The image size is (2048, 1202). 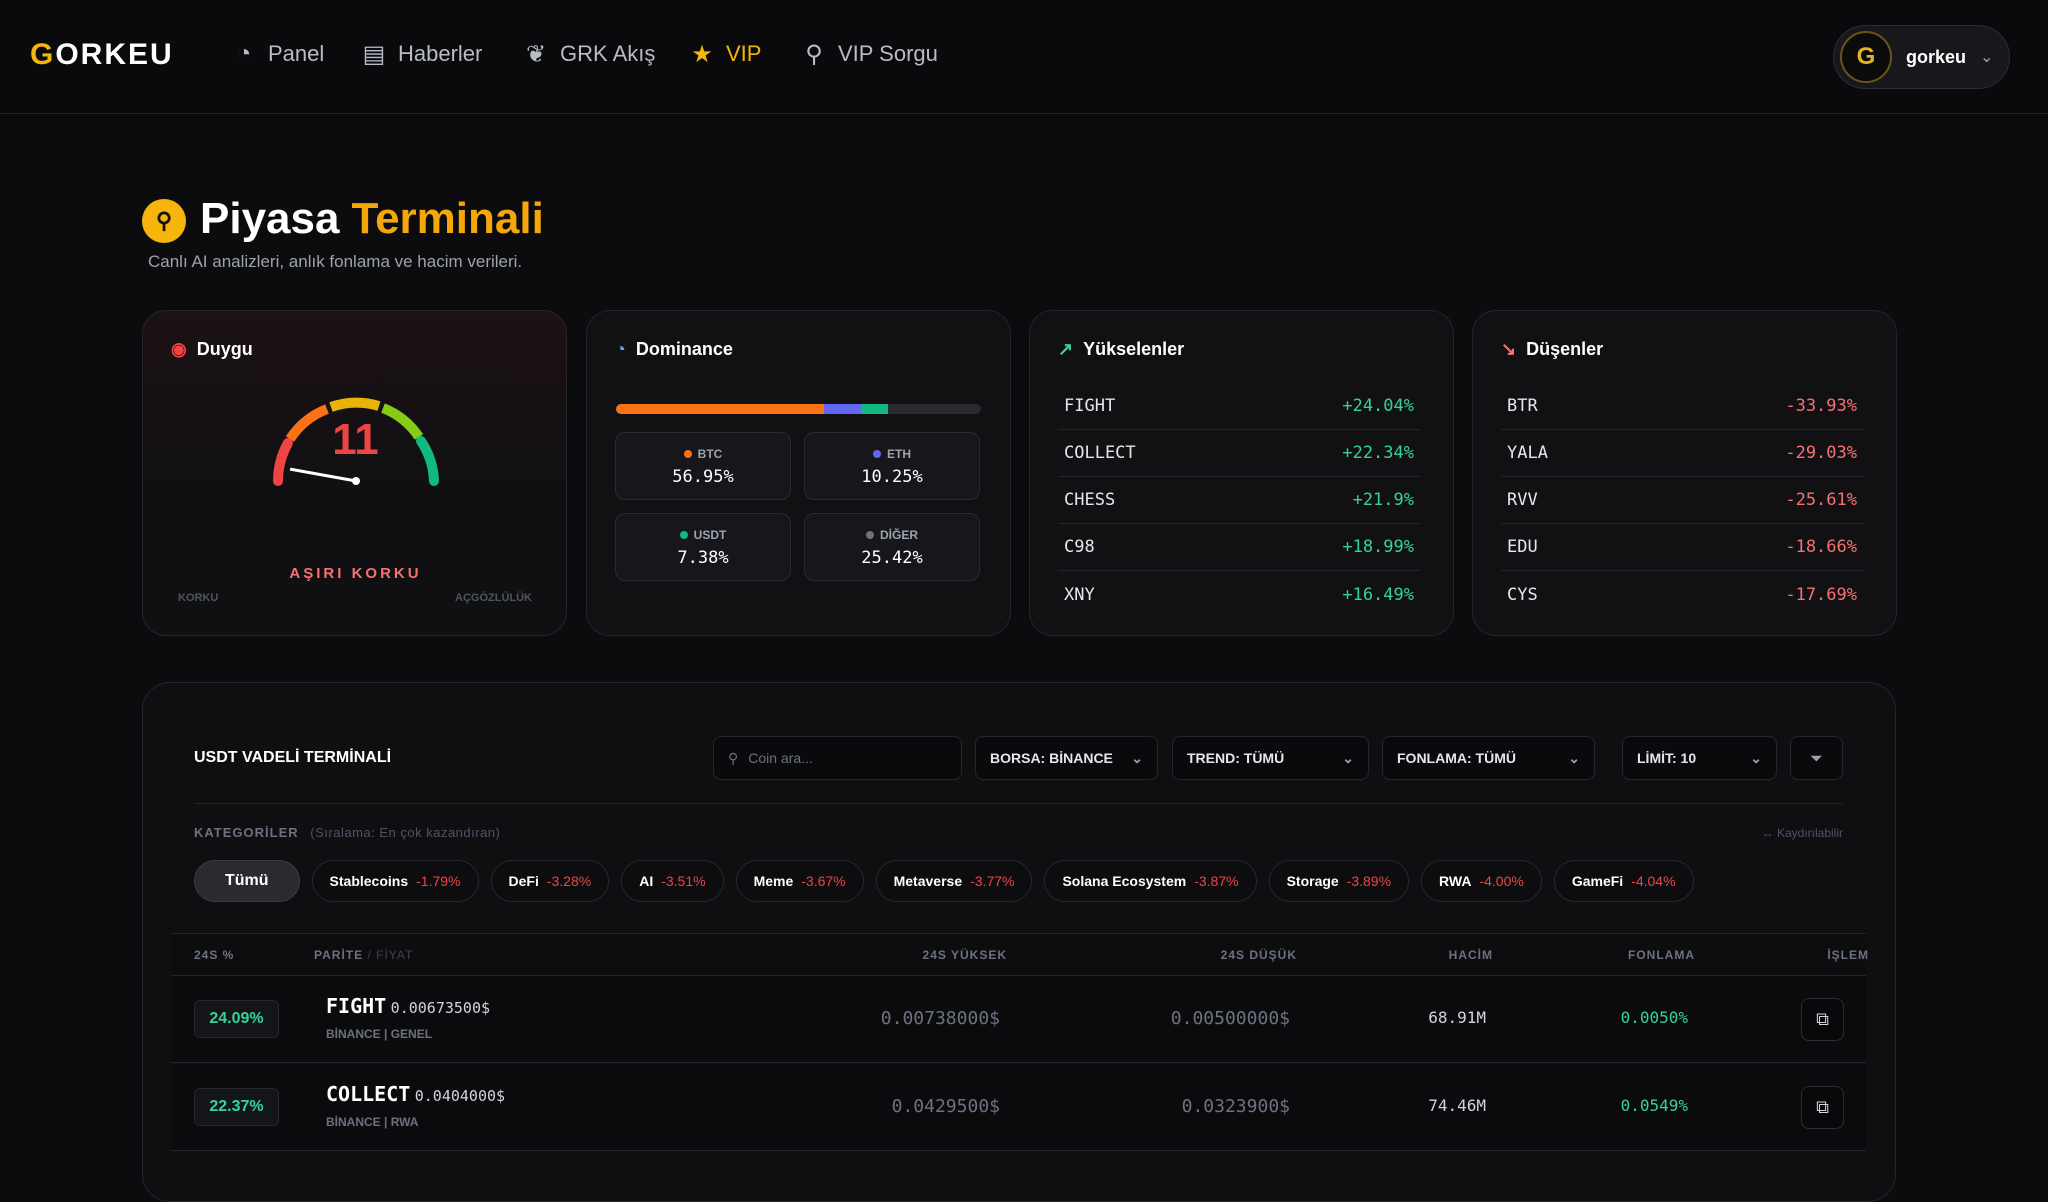 I want to click on chip-change: -3.77%, so click(x=992, y=881).